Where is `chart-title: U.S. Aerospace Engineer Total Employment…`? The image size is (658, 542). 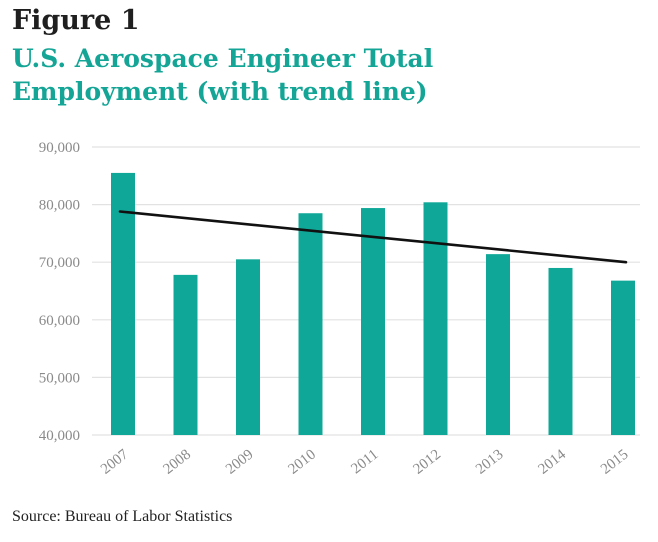 chart-title: U.S. Aerospace Engineer Total Employment… is located at coordinates (223, 75).